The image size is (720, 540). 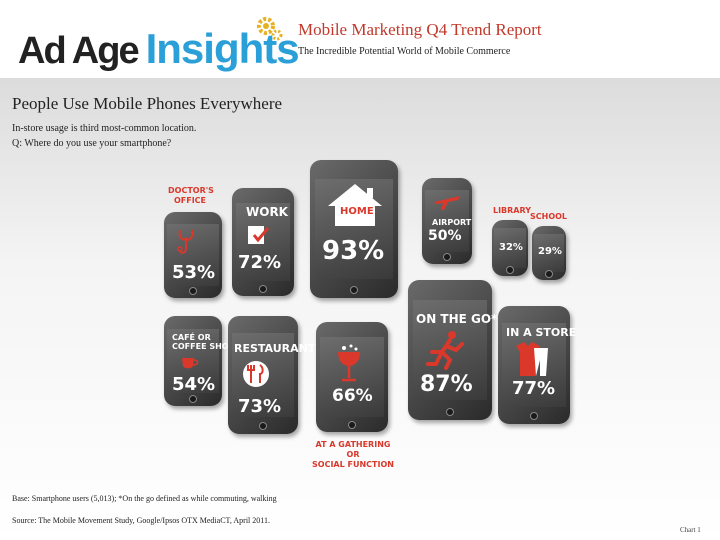 What do you see at coordinates (193, 255) in the screenshot?
I see `phone-doctors-office` at bounding box center [193, 255].